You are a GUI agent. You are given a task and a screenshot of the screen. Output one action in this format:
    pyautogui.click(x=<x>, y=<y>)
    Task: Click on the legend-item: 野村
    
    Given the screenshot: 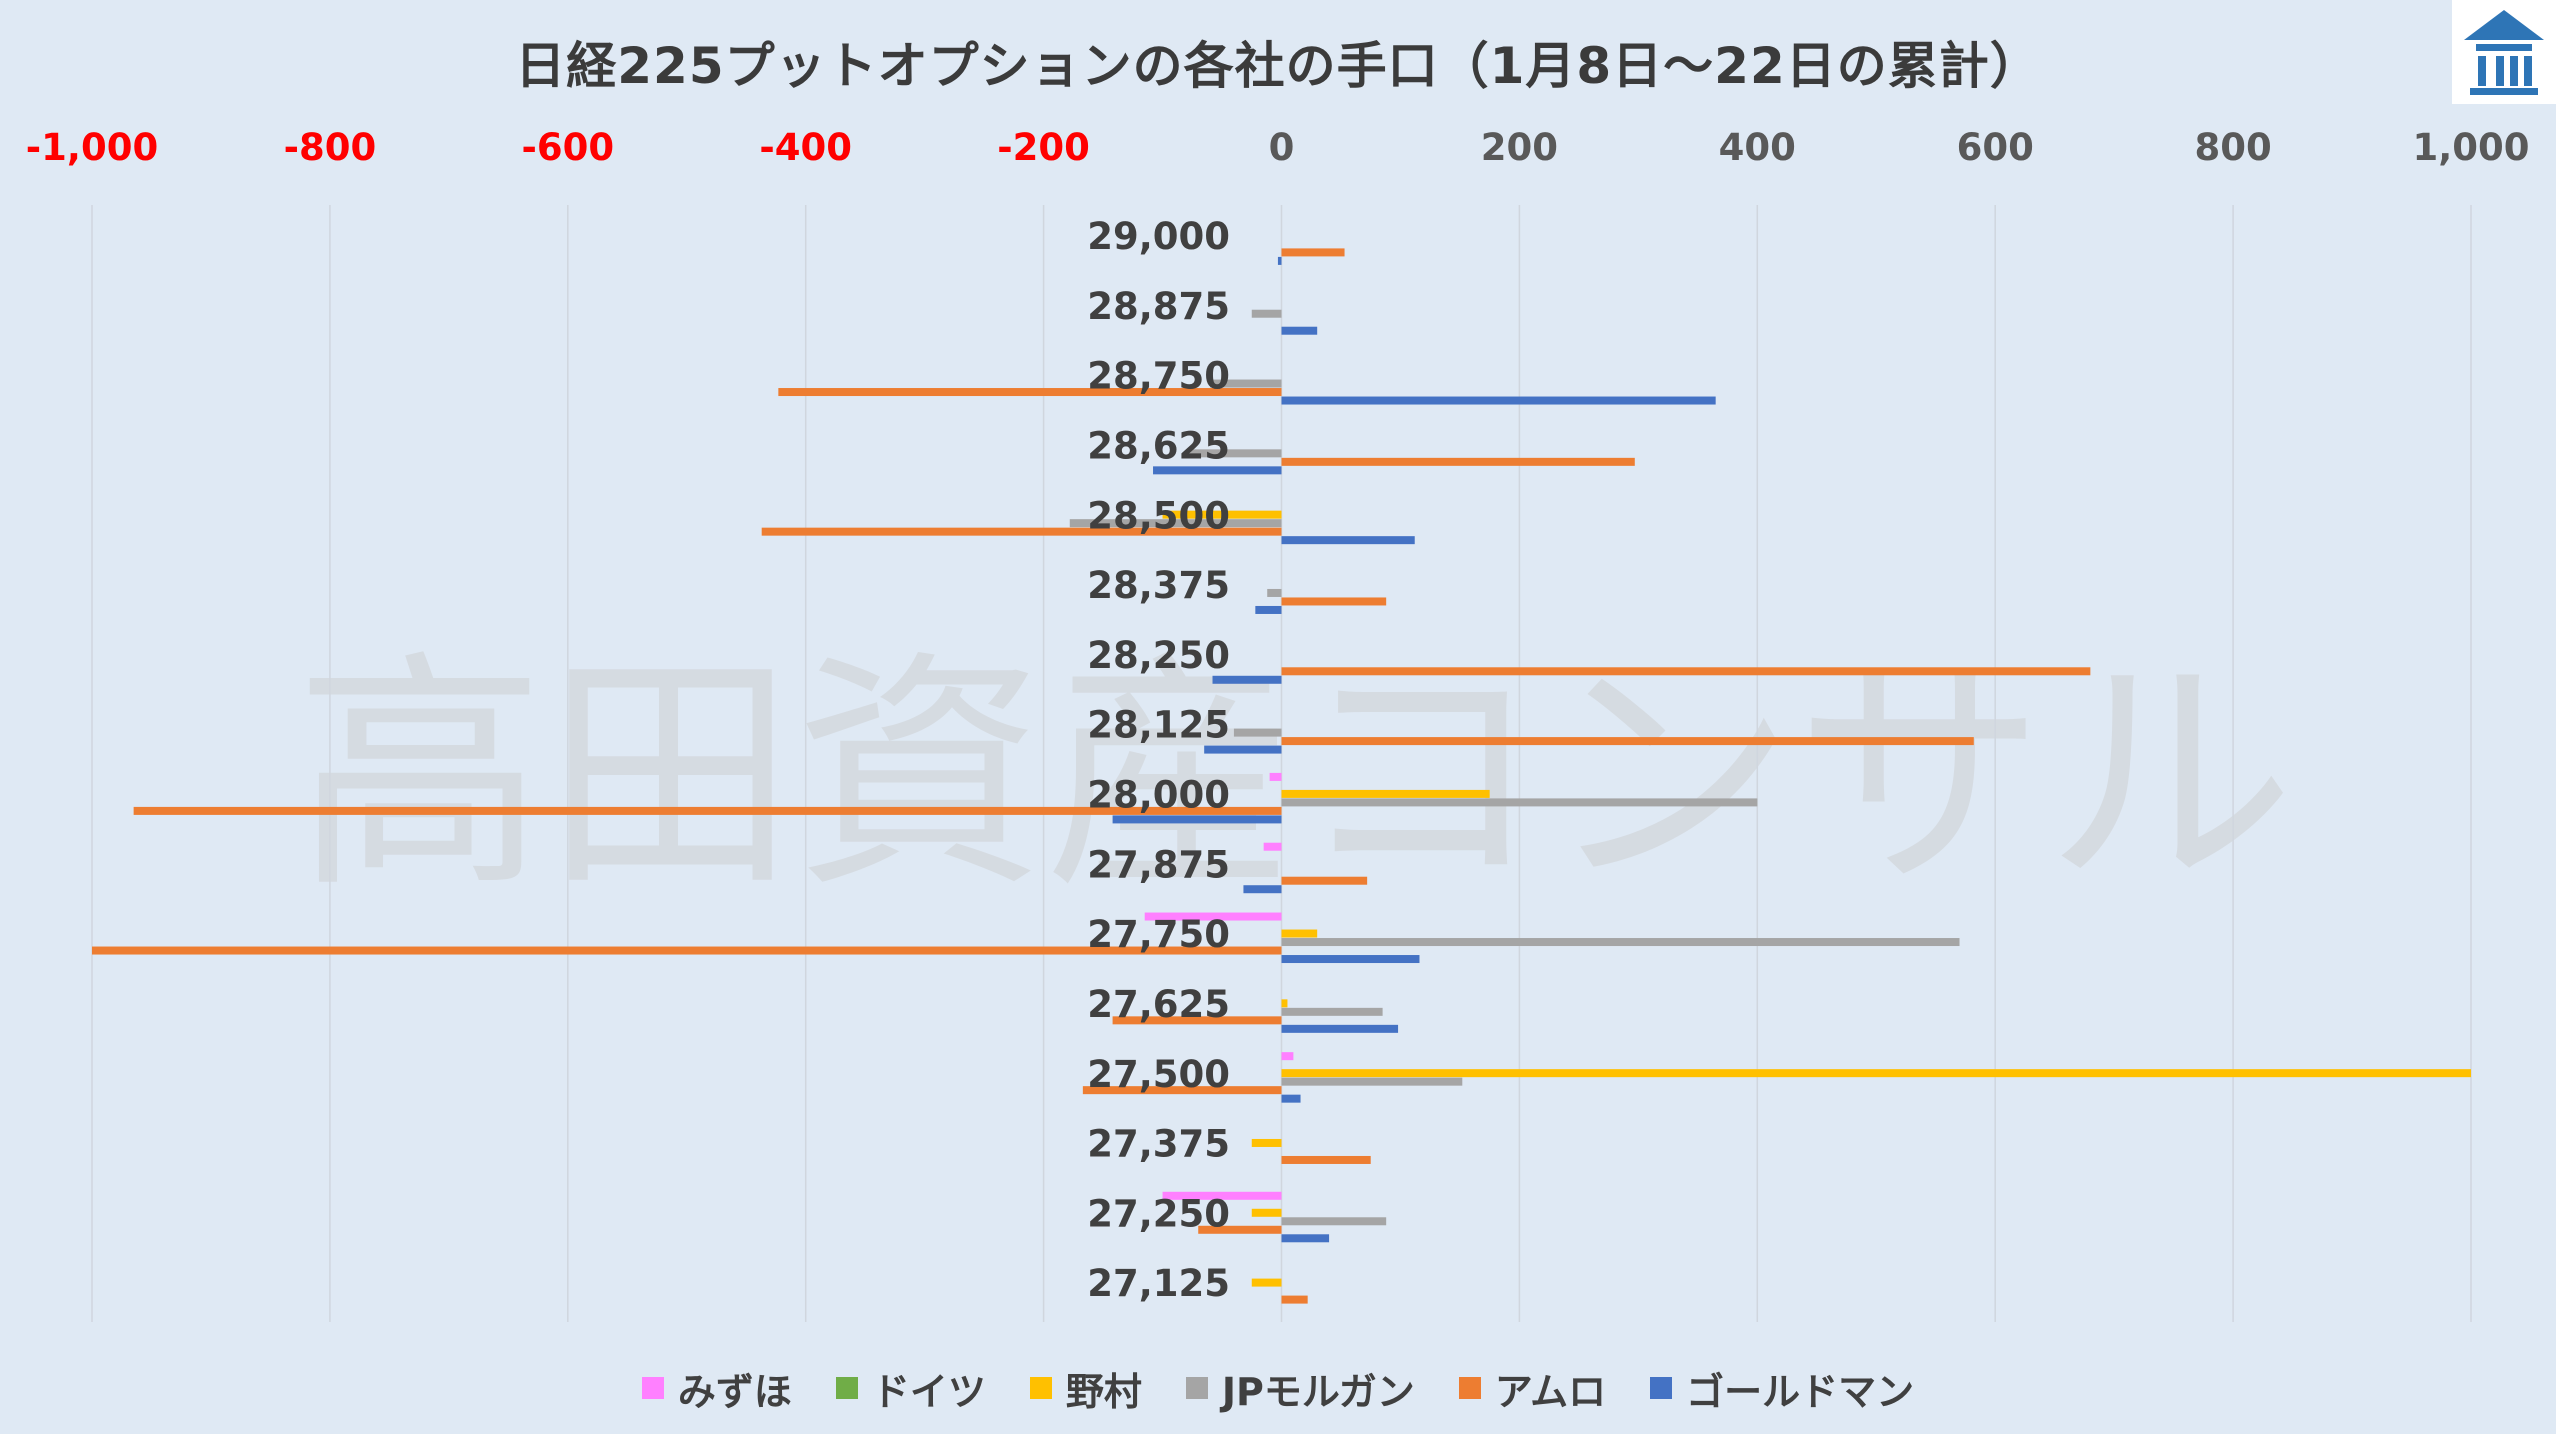 What is the action you would take?
    pyautogui.click(x=1085, y=1388)
    